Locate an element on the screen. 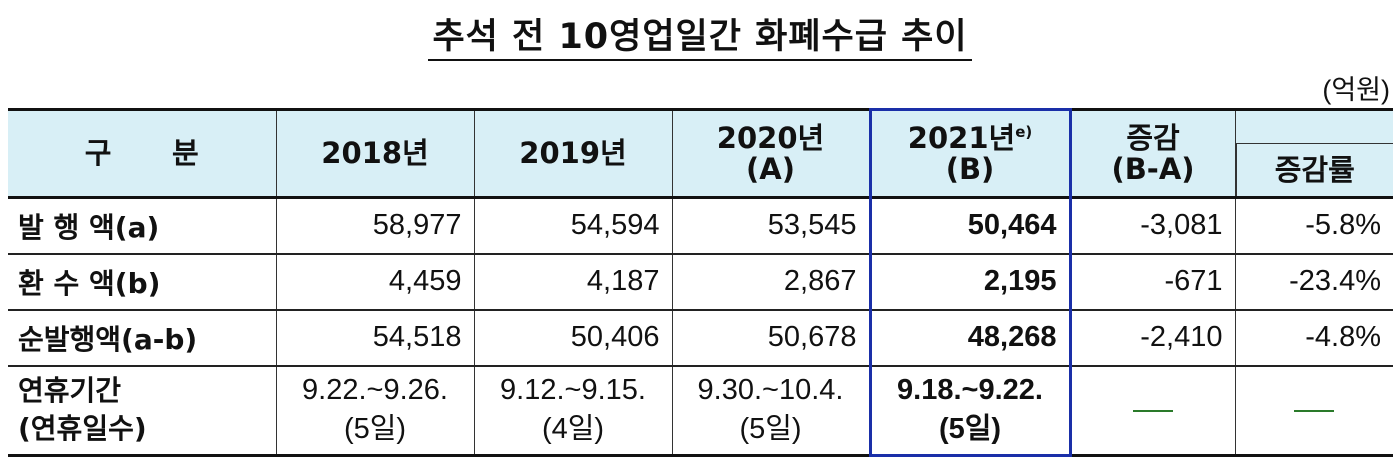 This screenshot has height=465, width=1400. cell-2020: 2,867 is located at coordinates (770, 281).